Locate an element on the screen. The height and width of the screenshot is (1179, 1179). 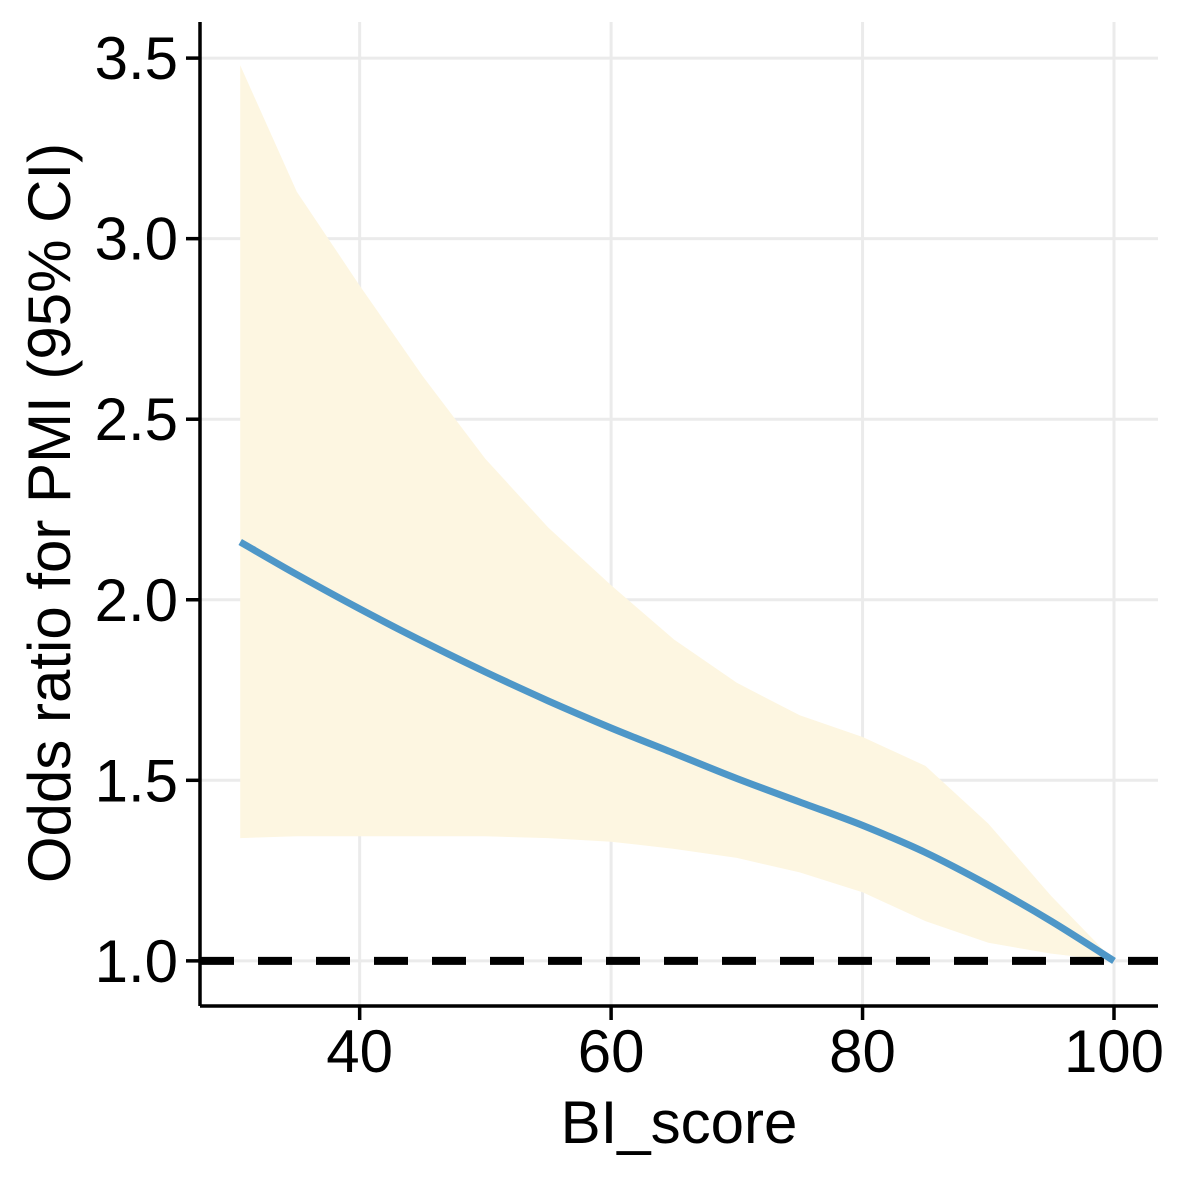
y-axis-ticks: 1.0 1.5 2.0 2.5 3.0 3.5 is located at coordinates (147, 510).